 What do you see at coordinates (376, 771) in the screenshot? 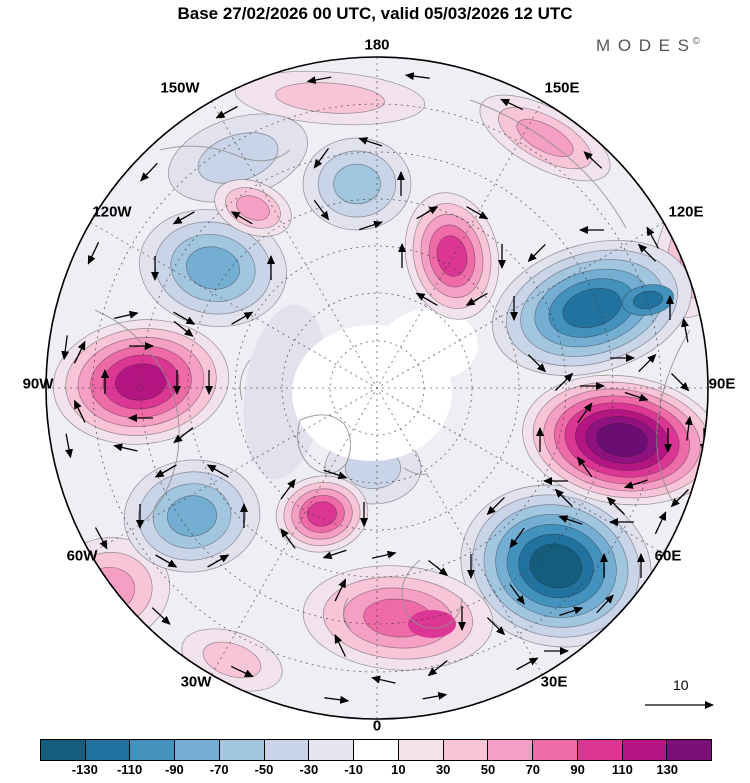
I see `colorbar-labels: -130 -110 -90 -70 -50 -30 -10 10 30 50 70 90 110 130` at bounding box center [376, 771].